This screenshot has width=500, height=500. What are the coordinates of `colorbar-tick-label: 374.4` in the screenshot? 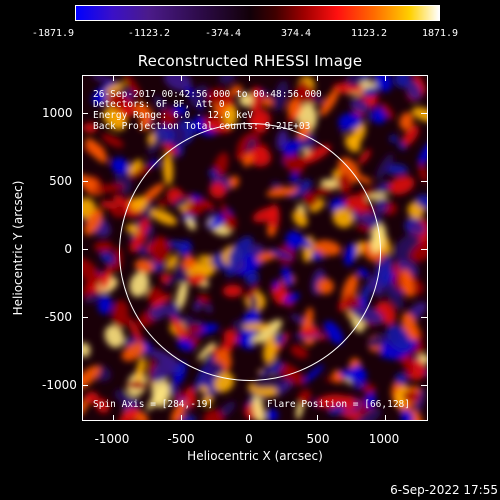 It's located at (296, 33).